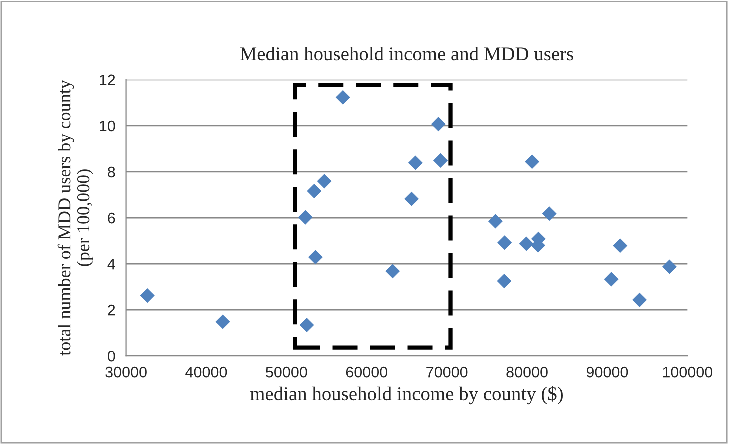 The height and width of the screenshot is (444, 730). I want to click on y-tick-label: 6, so click(112, 218).